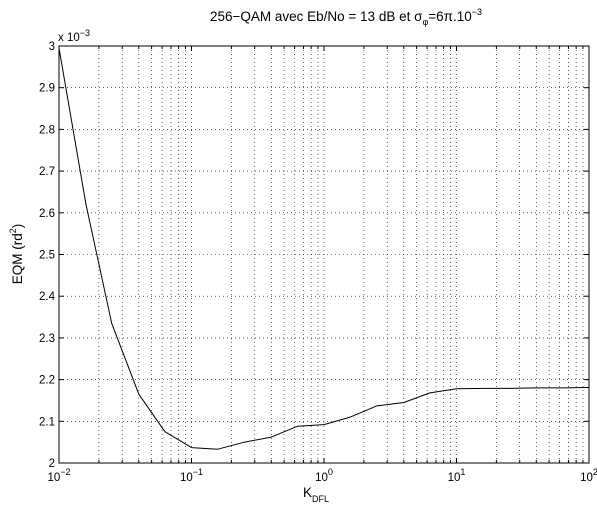 The width and height of the screenshot is (597, 506). I want to click on y-tick-label: 2.7, so click(47, 172).